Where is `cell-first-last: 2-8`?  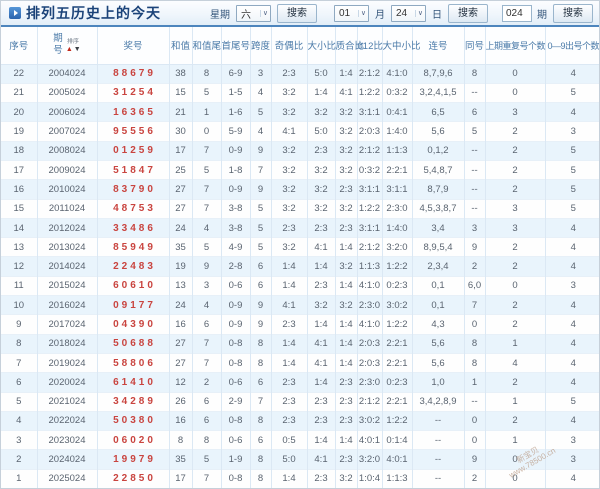
cell-first-last: 2-8 is located at coordinates (235, 266).